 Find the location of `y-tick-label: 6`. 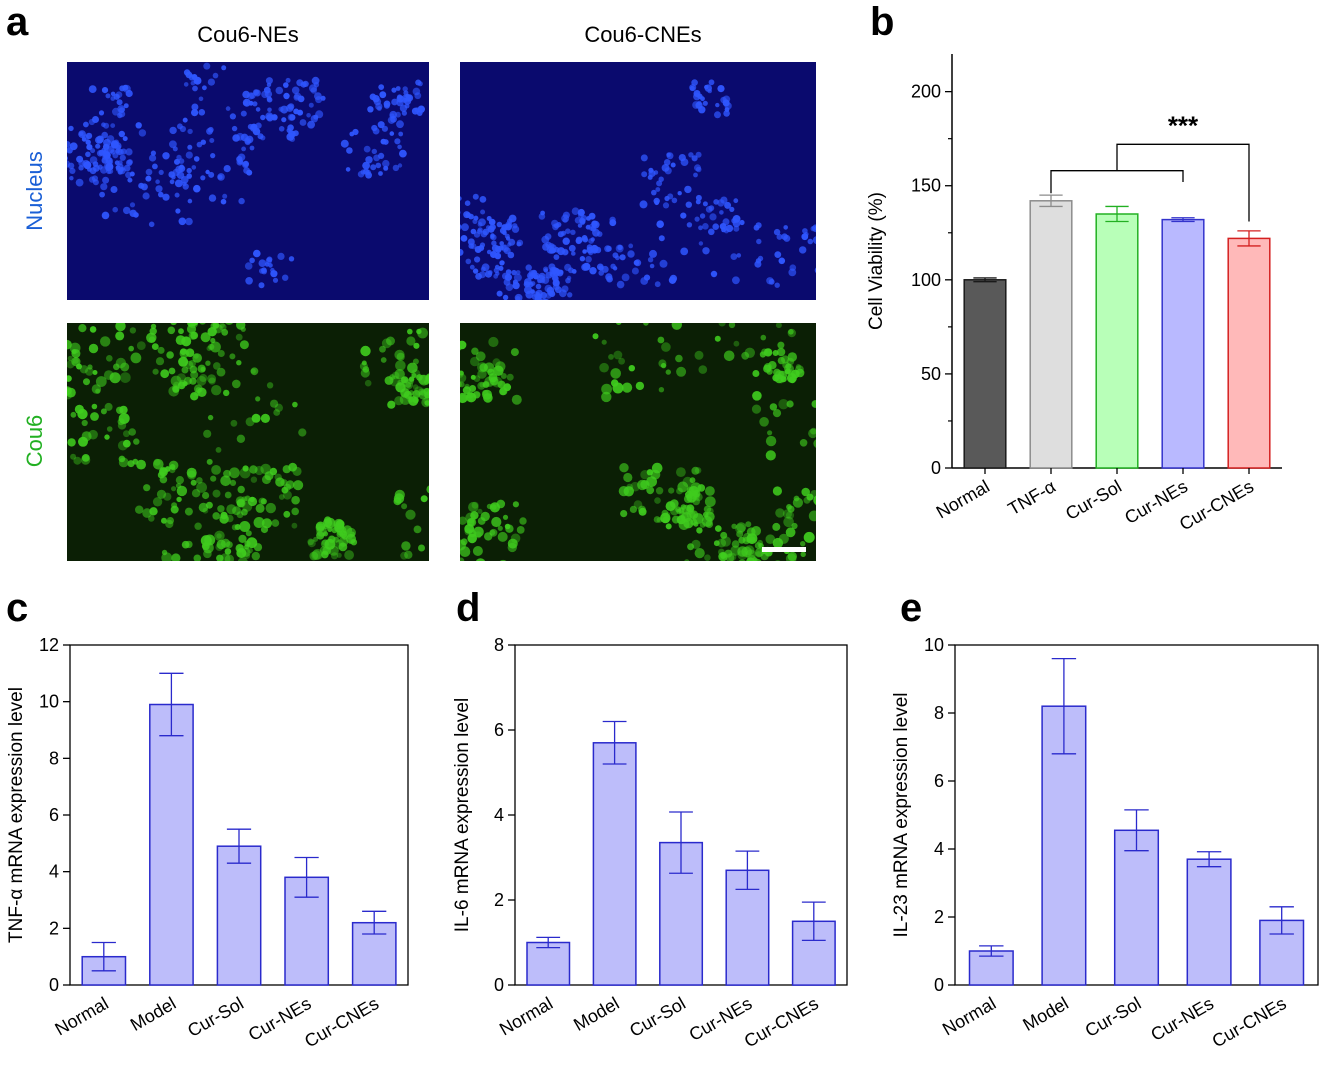

y-tick-label: 6 is located at coordinates (54, 815).